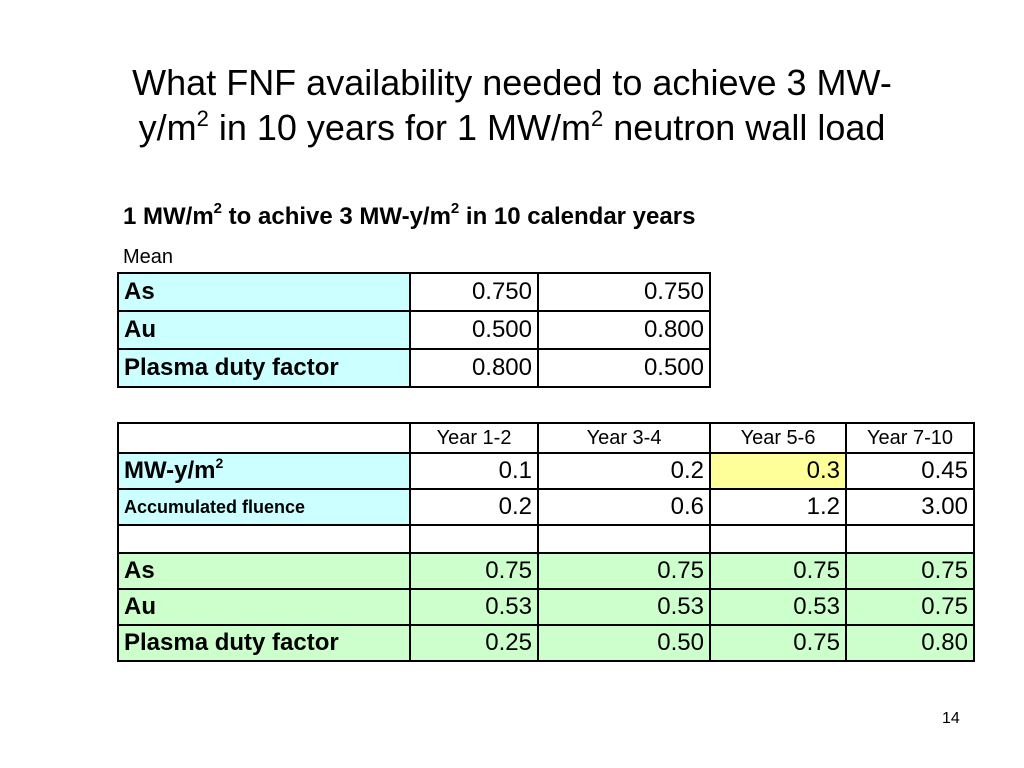 Image resolution: width=1024 pixels, height=768 pixels. I want to click on header-cell: Year 7-10, so click(910, 438).